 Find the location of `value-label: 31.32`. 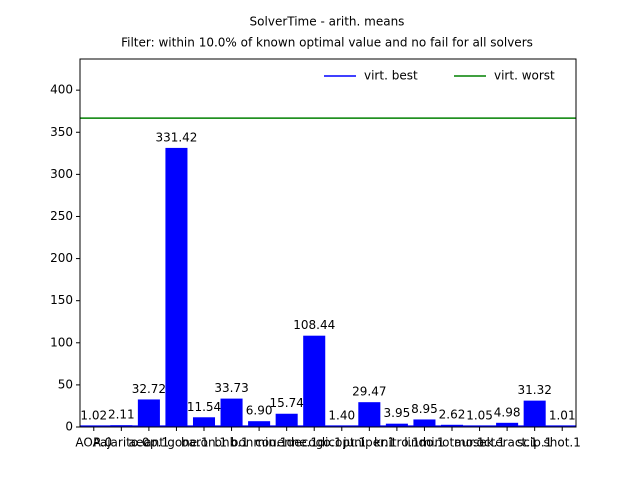

value-label: 31.32 is located at coordinates (534, 390).